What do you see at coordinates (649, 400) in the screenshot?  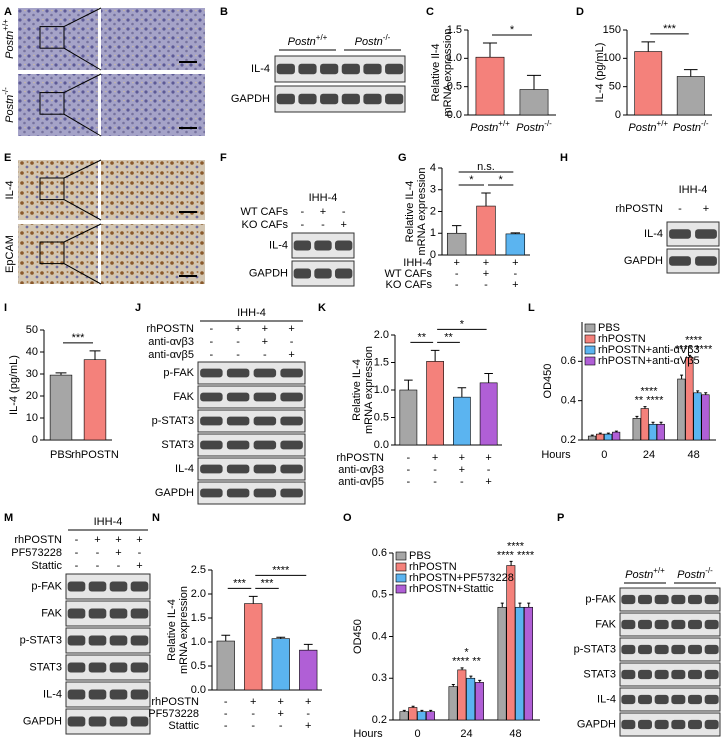 I see `significance-label: ** ****` at bounding box center [649, 400].